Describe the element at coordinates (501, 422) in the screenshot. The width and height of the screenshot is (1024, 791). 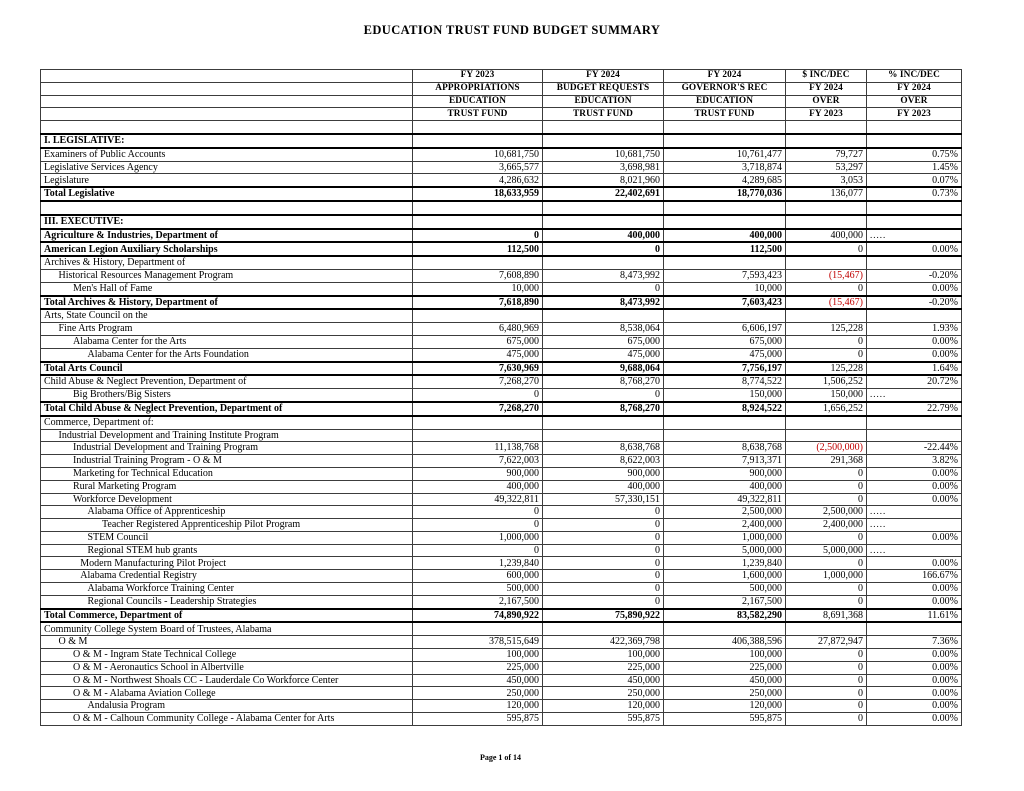
I see `table-row: Commerce, Department of:` at that location.